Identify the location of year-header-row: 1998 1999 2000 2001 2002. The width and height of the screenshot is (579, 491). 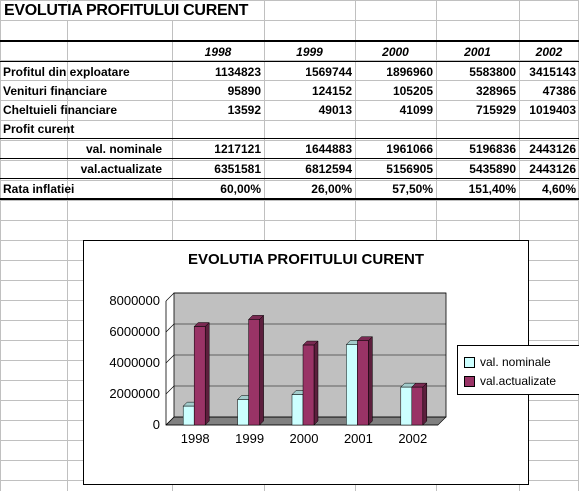
(289, 51).